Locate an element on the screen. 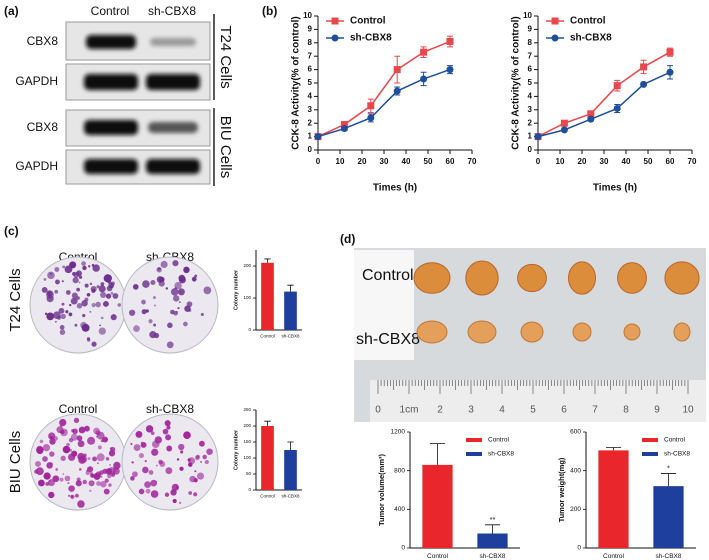  x-tick-label: 30 is located at coordinates (604, 161).